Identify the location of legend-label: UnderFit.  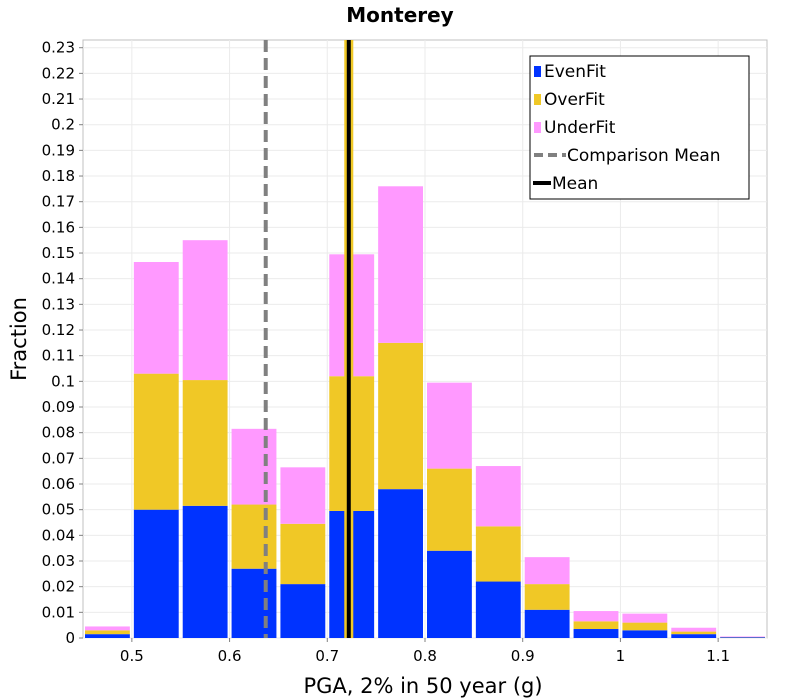
(580, 128).